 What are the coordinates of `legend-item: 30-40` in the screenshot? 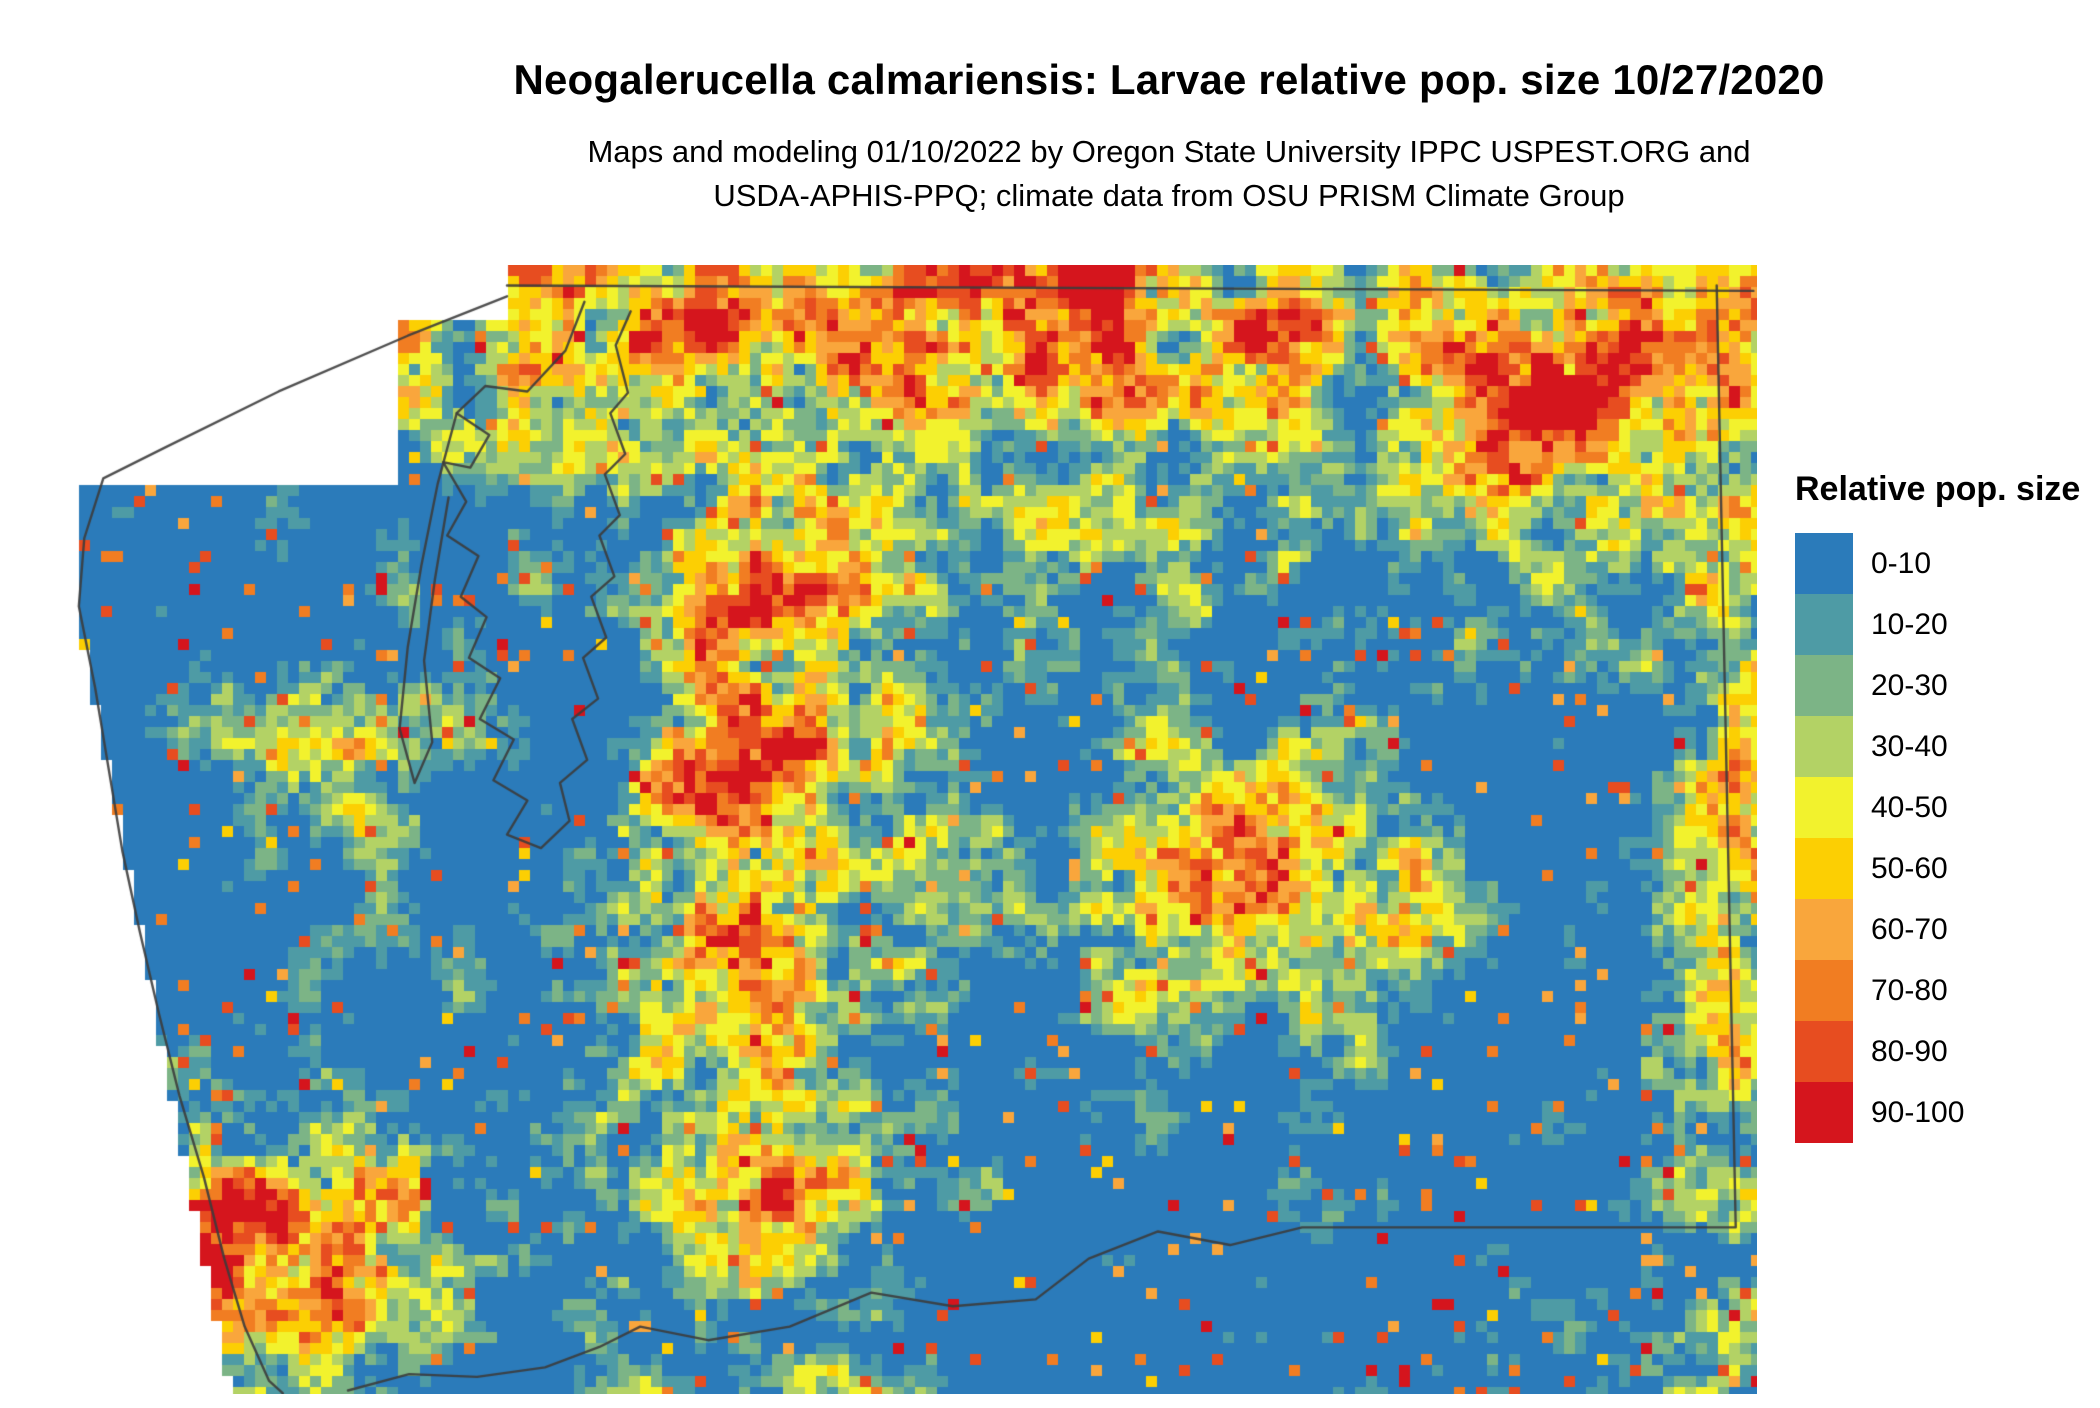 It's located at (1937, 746).